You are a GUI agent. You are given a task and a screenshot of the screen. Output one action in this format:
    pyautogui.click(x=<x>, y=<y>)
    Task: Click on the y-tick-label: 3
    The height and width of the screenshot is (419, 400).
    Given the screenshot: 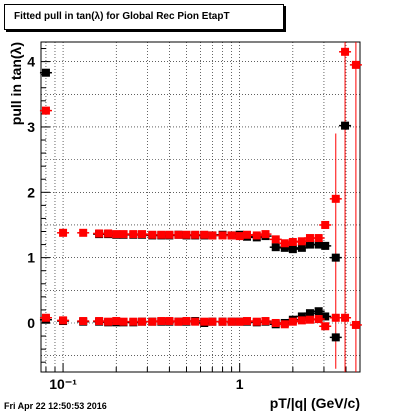 What is the action you would take?
    pyautogui.click(x=31, y=127)
    